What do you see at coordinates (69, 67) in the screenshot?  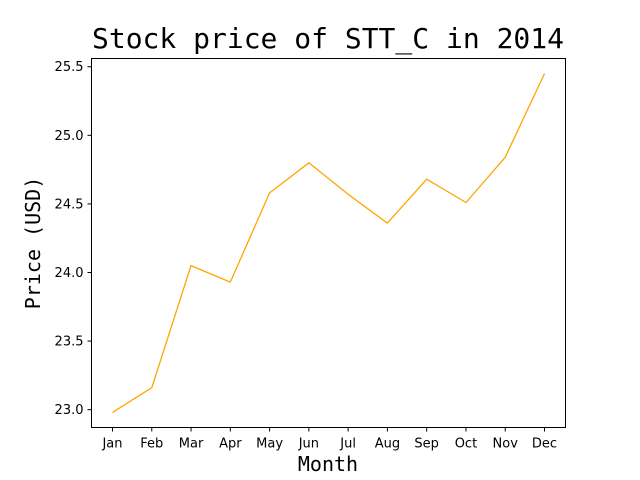 I see `y-tick-label: 25.5` at bounding box center [69, 67].